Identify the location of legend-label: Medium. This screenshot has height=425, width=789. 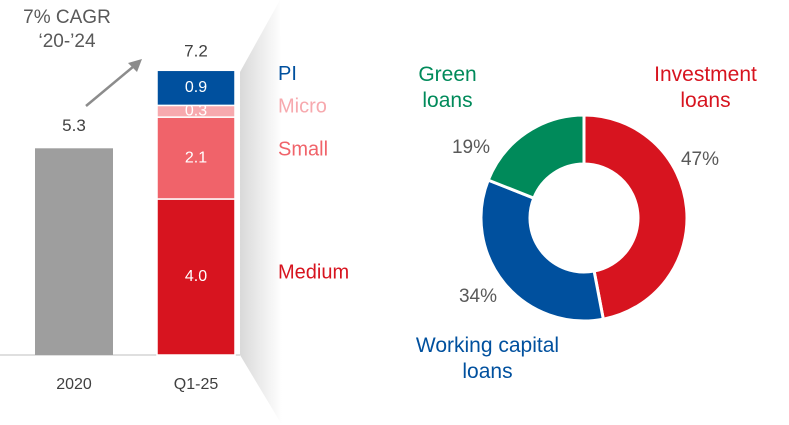
(313, 272).